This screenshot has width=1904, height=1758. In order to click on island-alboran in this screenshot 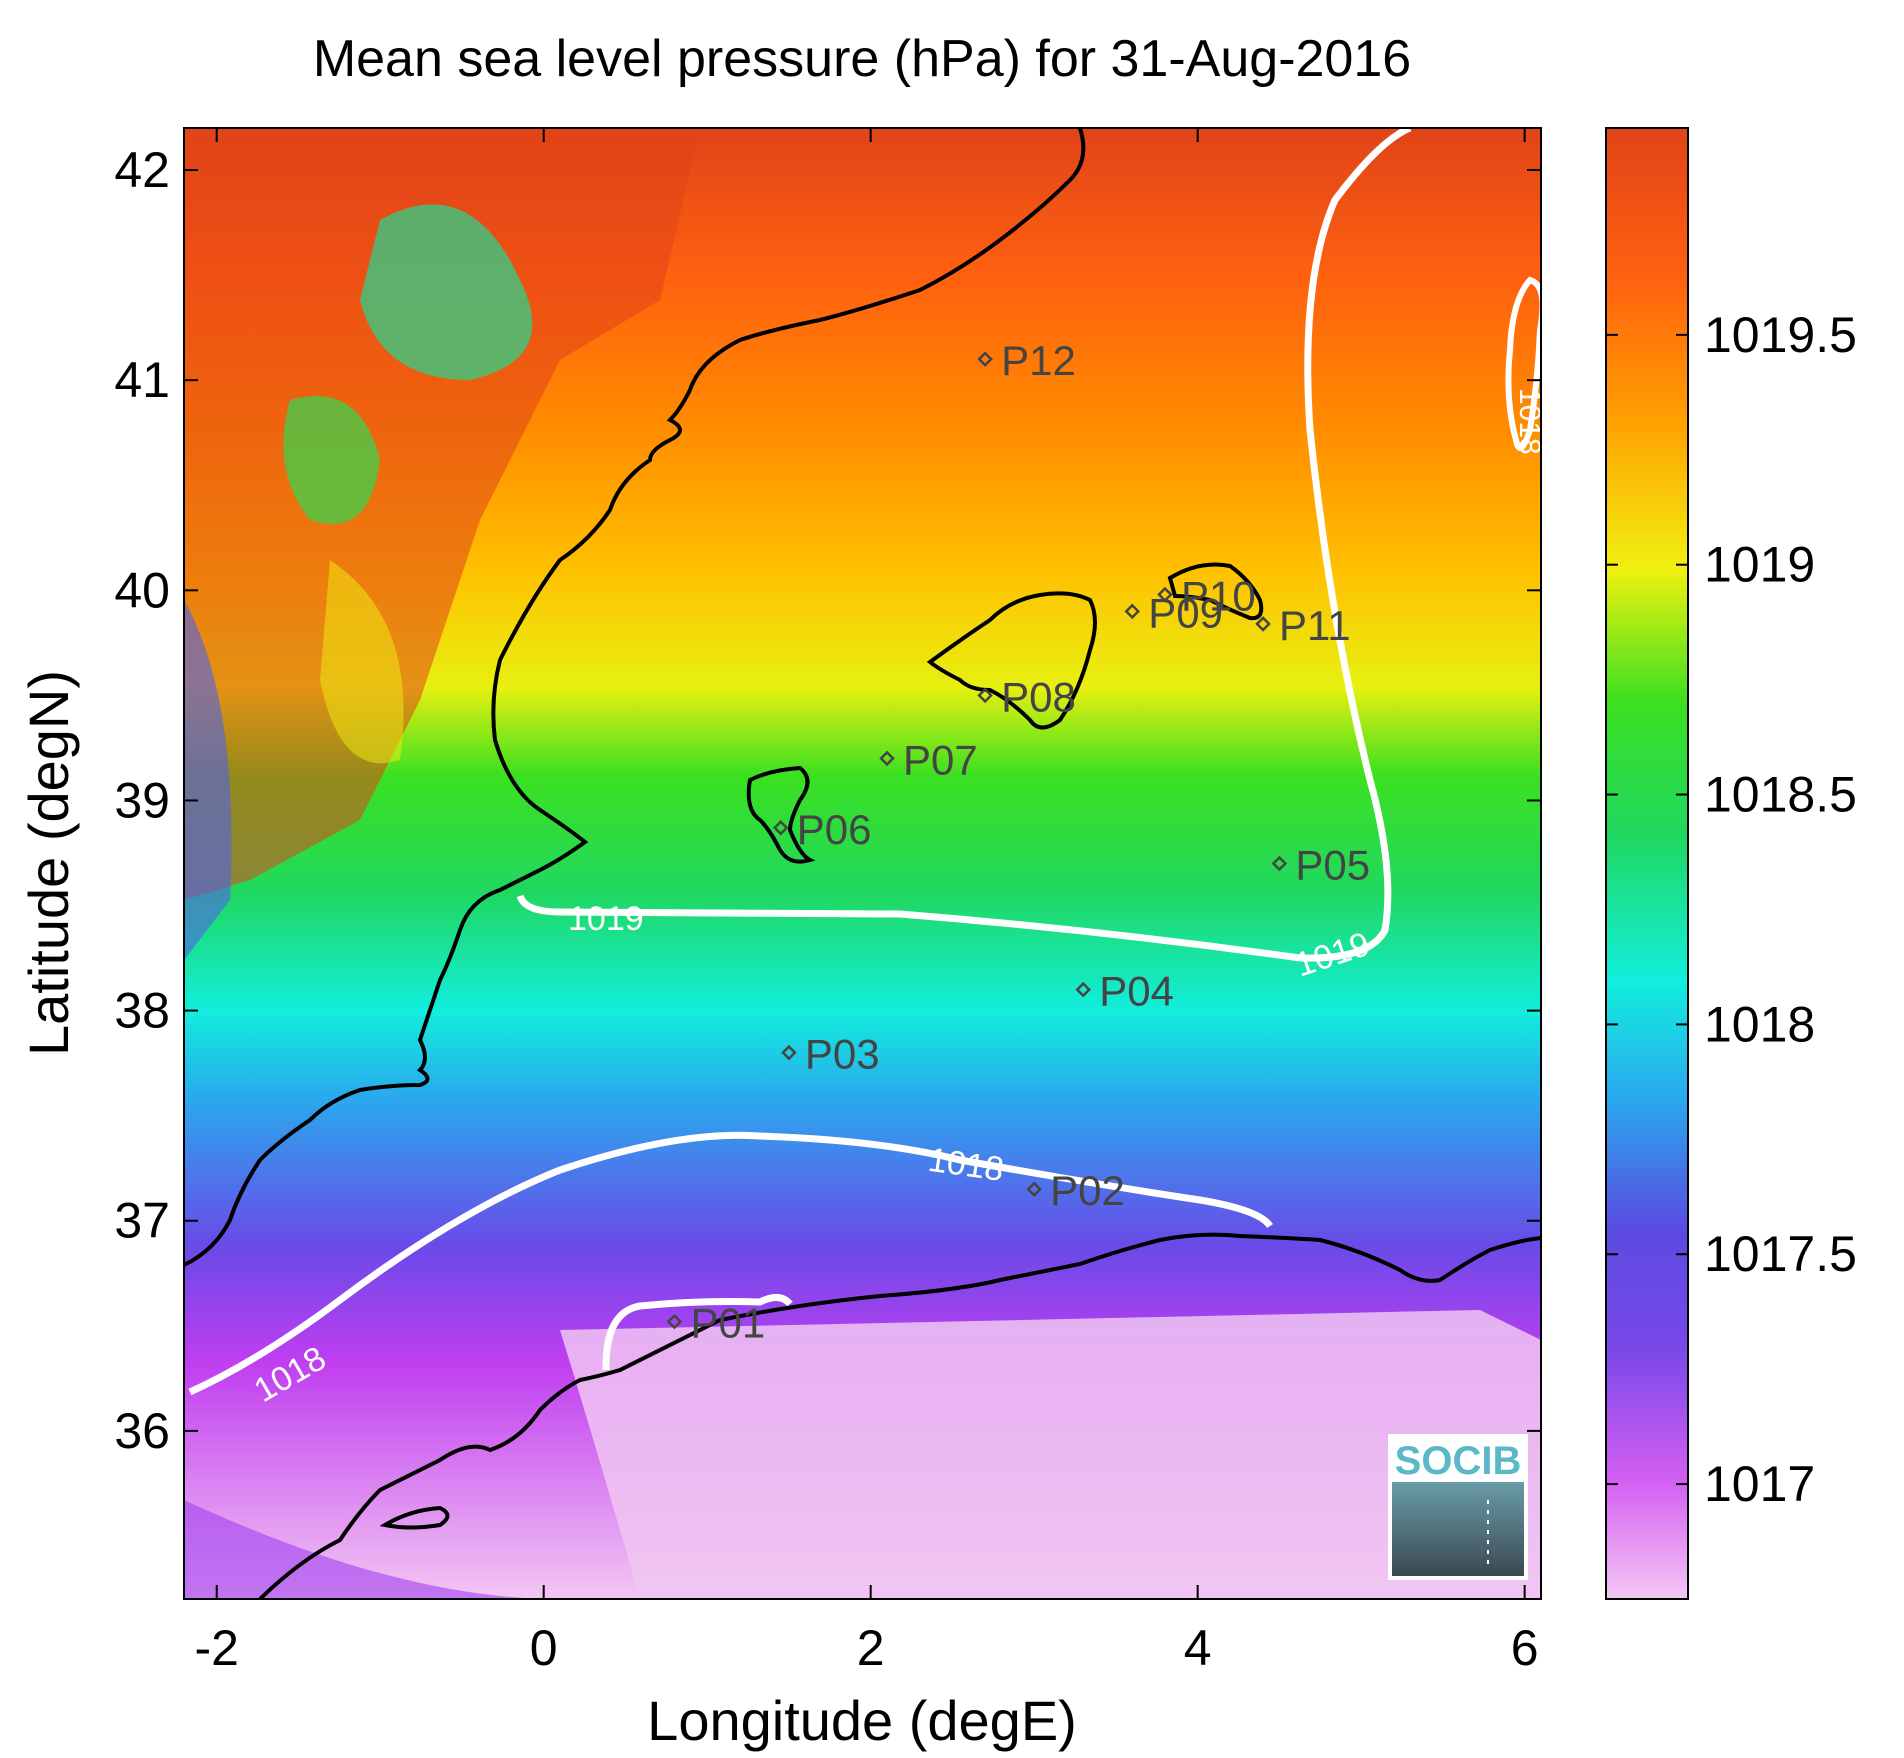, I will do `click(414, 1517)`.